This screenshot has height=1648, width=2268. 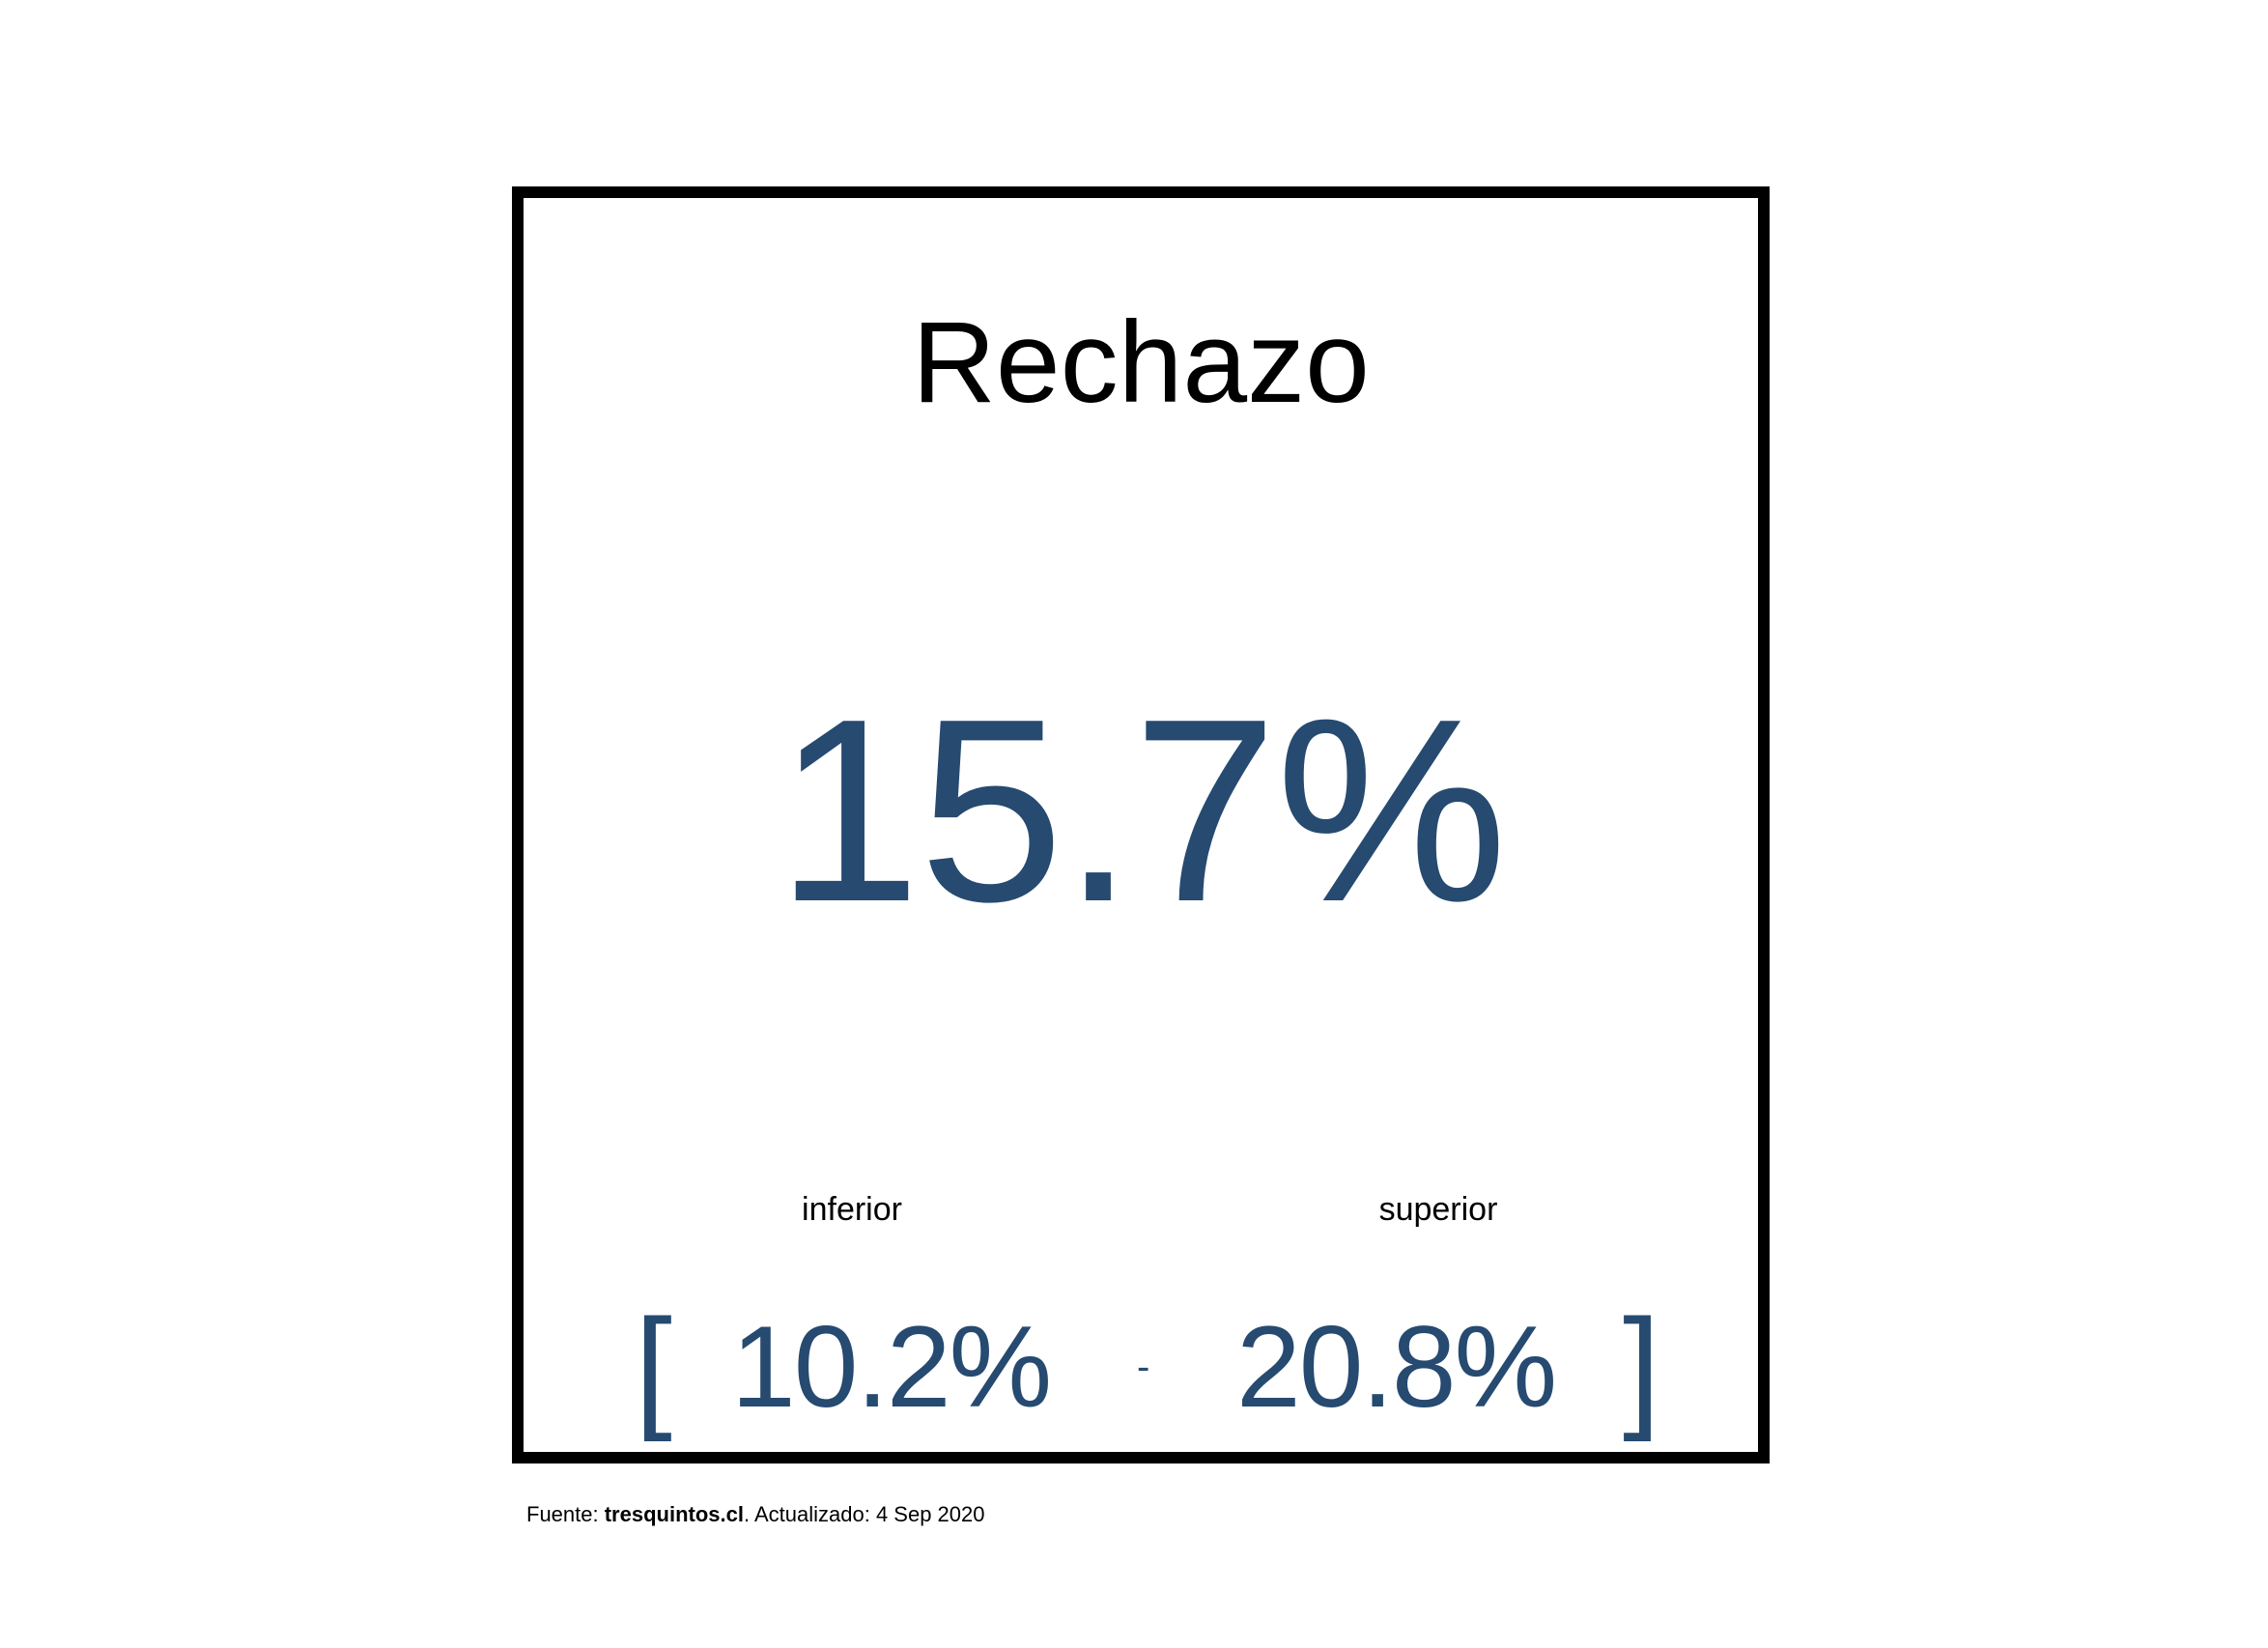 I want to click on footer-updated: . Actualizado: 4 Sep 2020, so click(x=864, y=1514).